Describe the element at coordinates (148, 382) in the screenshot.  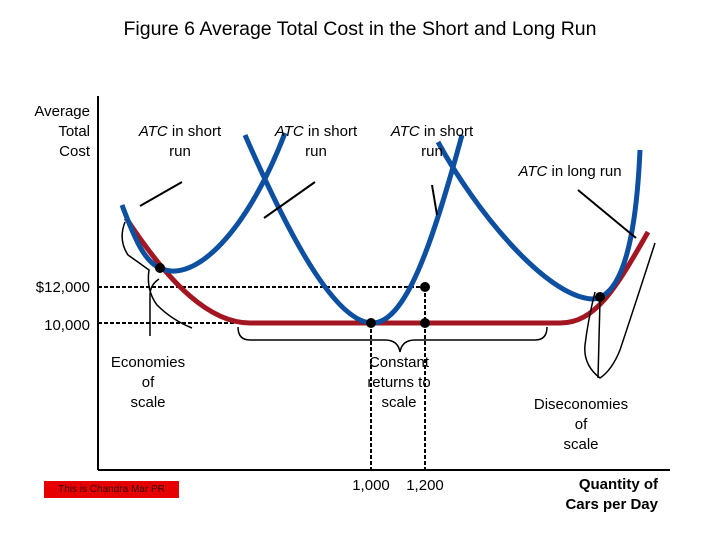
I see `region-economies: Economies of scale` at that location.